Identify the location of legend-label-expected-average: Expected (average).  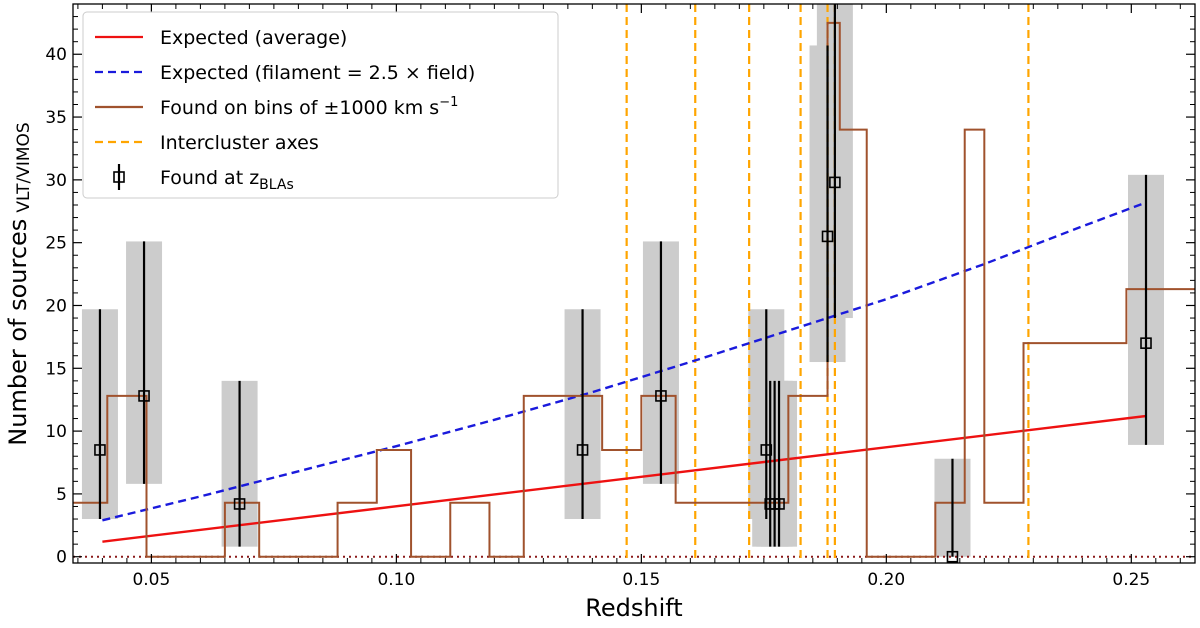
(253, 38).